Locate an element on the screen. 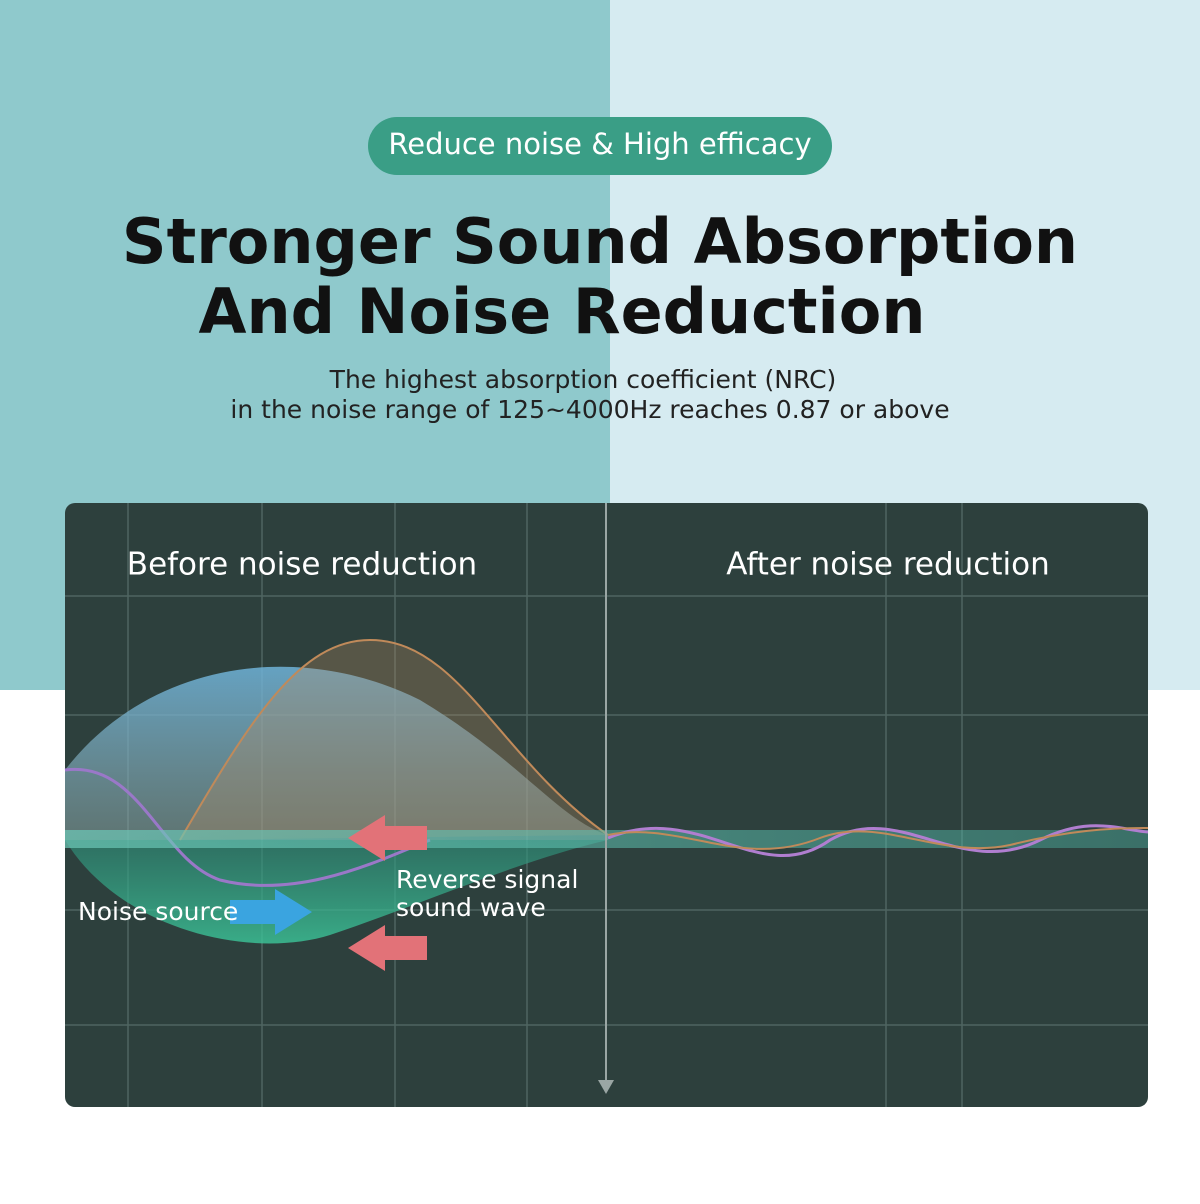 The image size is (1200, 1204). subtitle: The highest absorption coefficient (NRC) is located at coordinates (583, 379).